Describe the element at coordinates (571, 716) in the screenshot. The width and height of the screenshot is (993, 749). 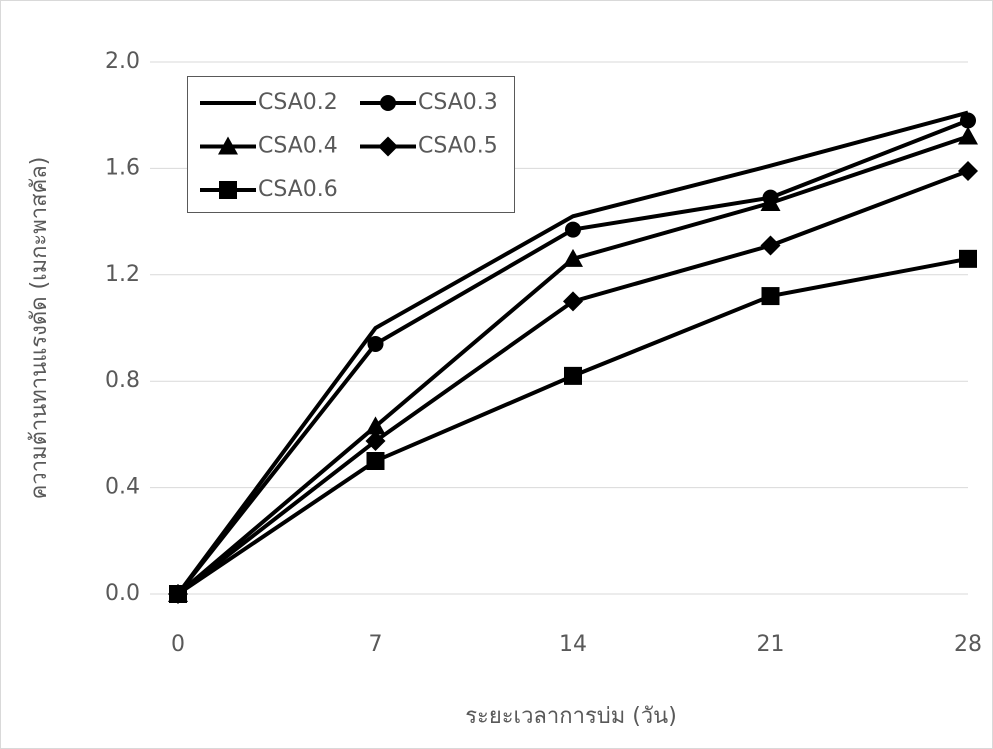
I see `x-axis-label: ระยะเวลาการบ่ม (วัน)` at that location.